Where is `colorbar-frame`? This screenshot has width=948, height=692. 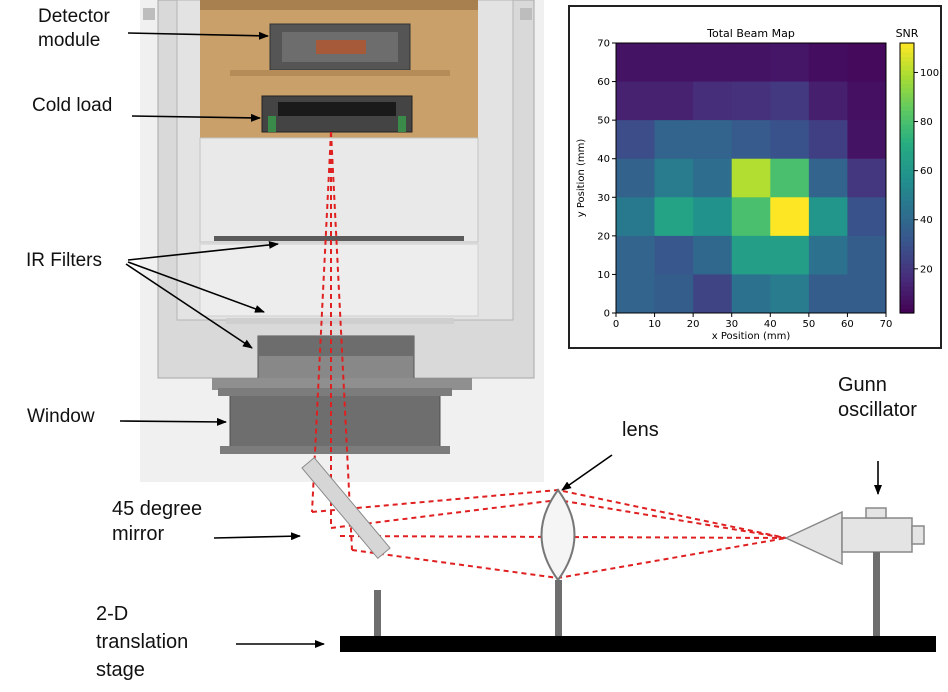 colorbar-frame is located at coordinates (907, 178).